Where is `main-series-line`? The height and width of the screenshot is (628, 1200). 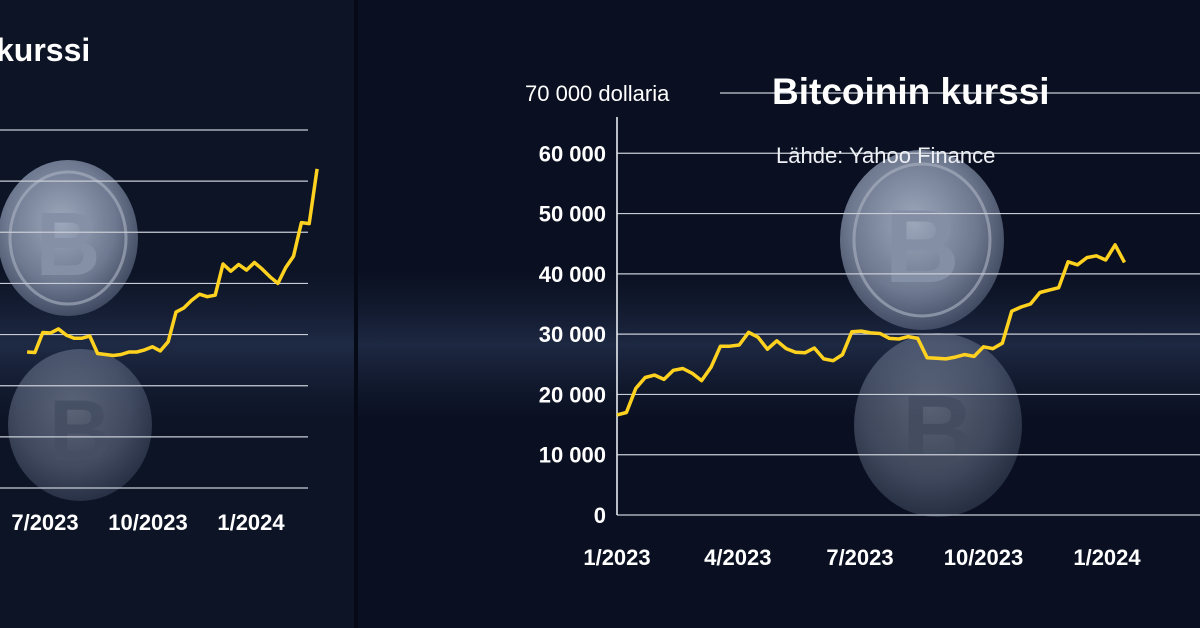
main-series-line is located at coordinates (871, 330).